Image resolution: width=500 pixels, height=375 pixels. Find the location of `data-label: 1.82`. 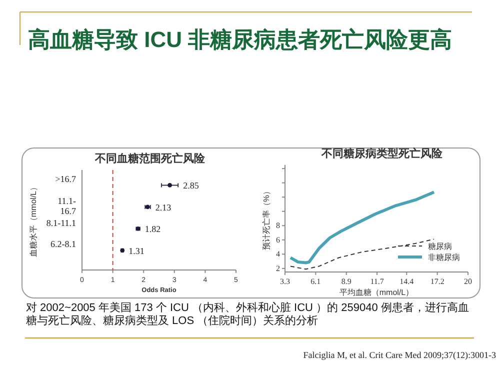

data-label: 1.82 is located at coordinates (152, 229).